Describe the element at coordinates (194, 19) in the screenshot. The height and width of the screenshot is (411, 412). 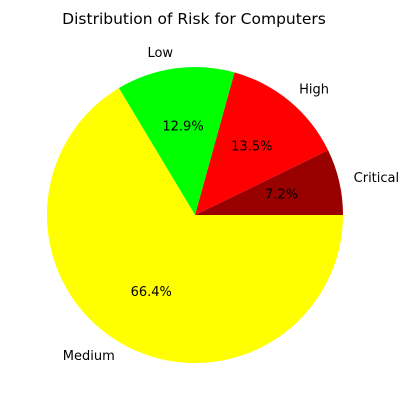
I see `chart-title: Distribution of Risk for Computers` at that location.